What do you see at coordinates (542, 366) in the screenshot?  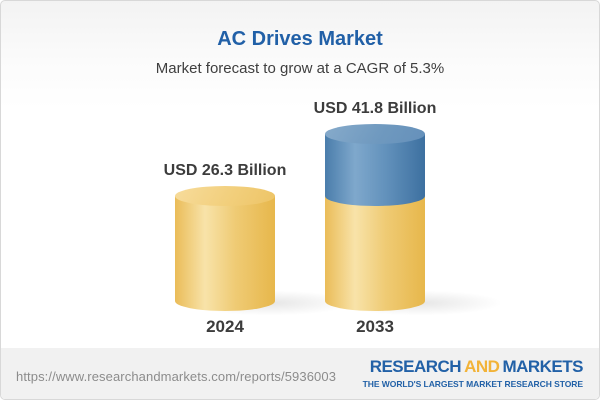 I see `logo-word-markets: MARKETS` at bounding box center [542, 366].